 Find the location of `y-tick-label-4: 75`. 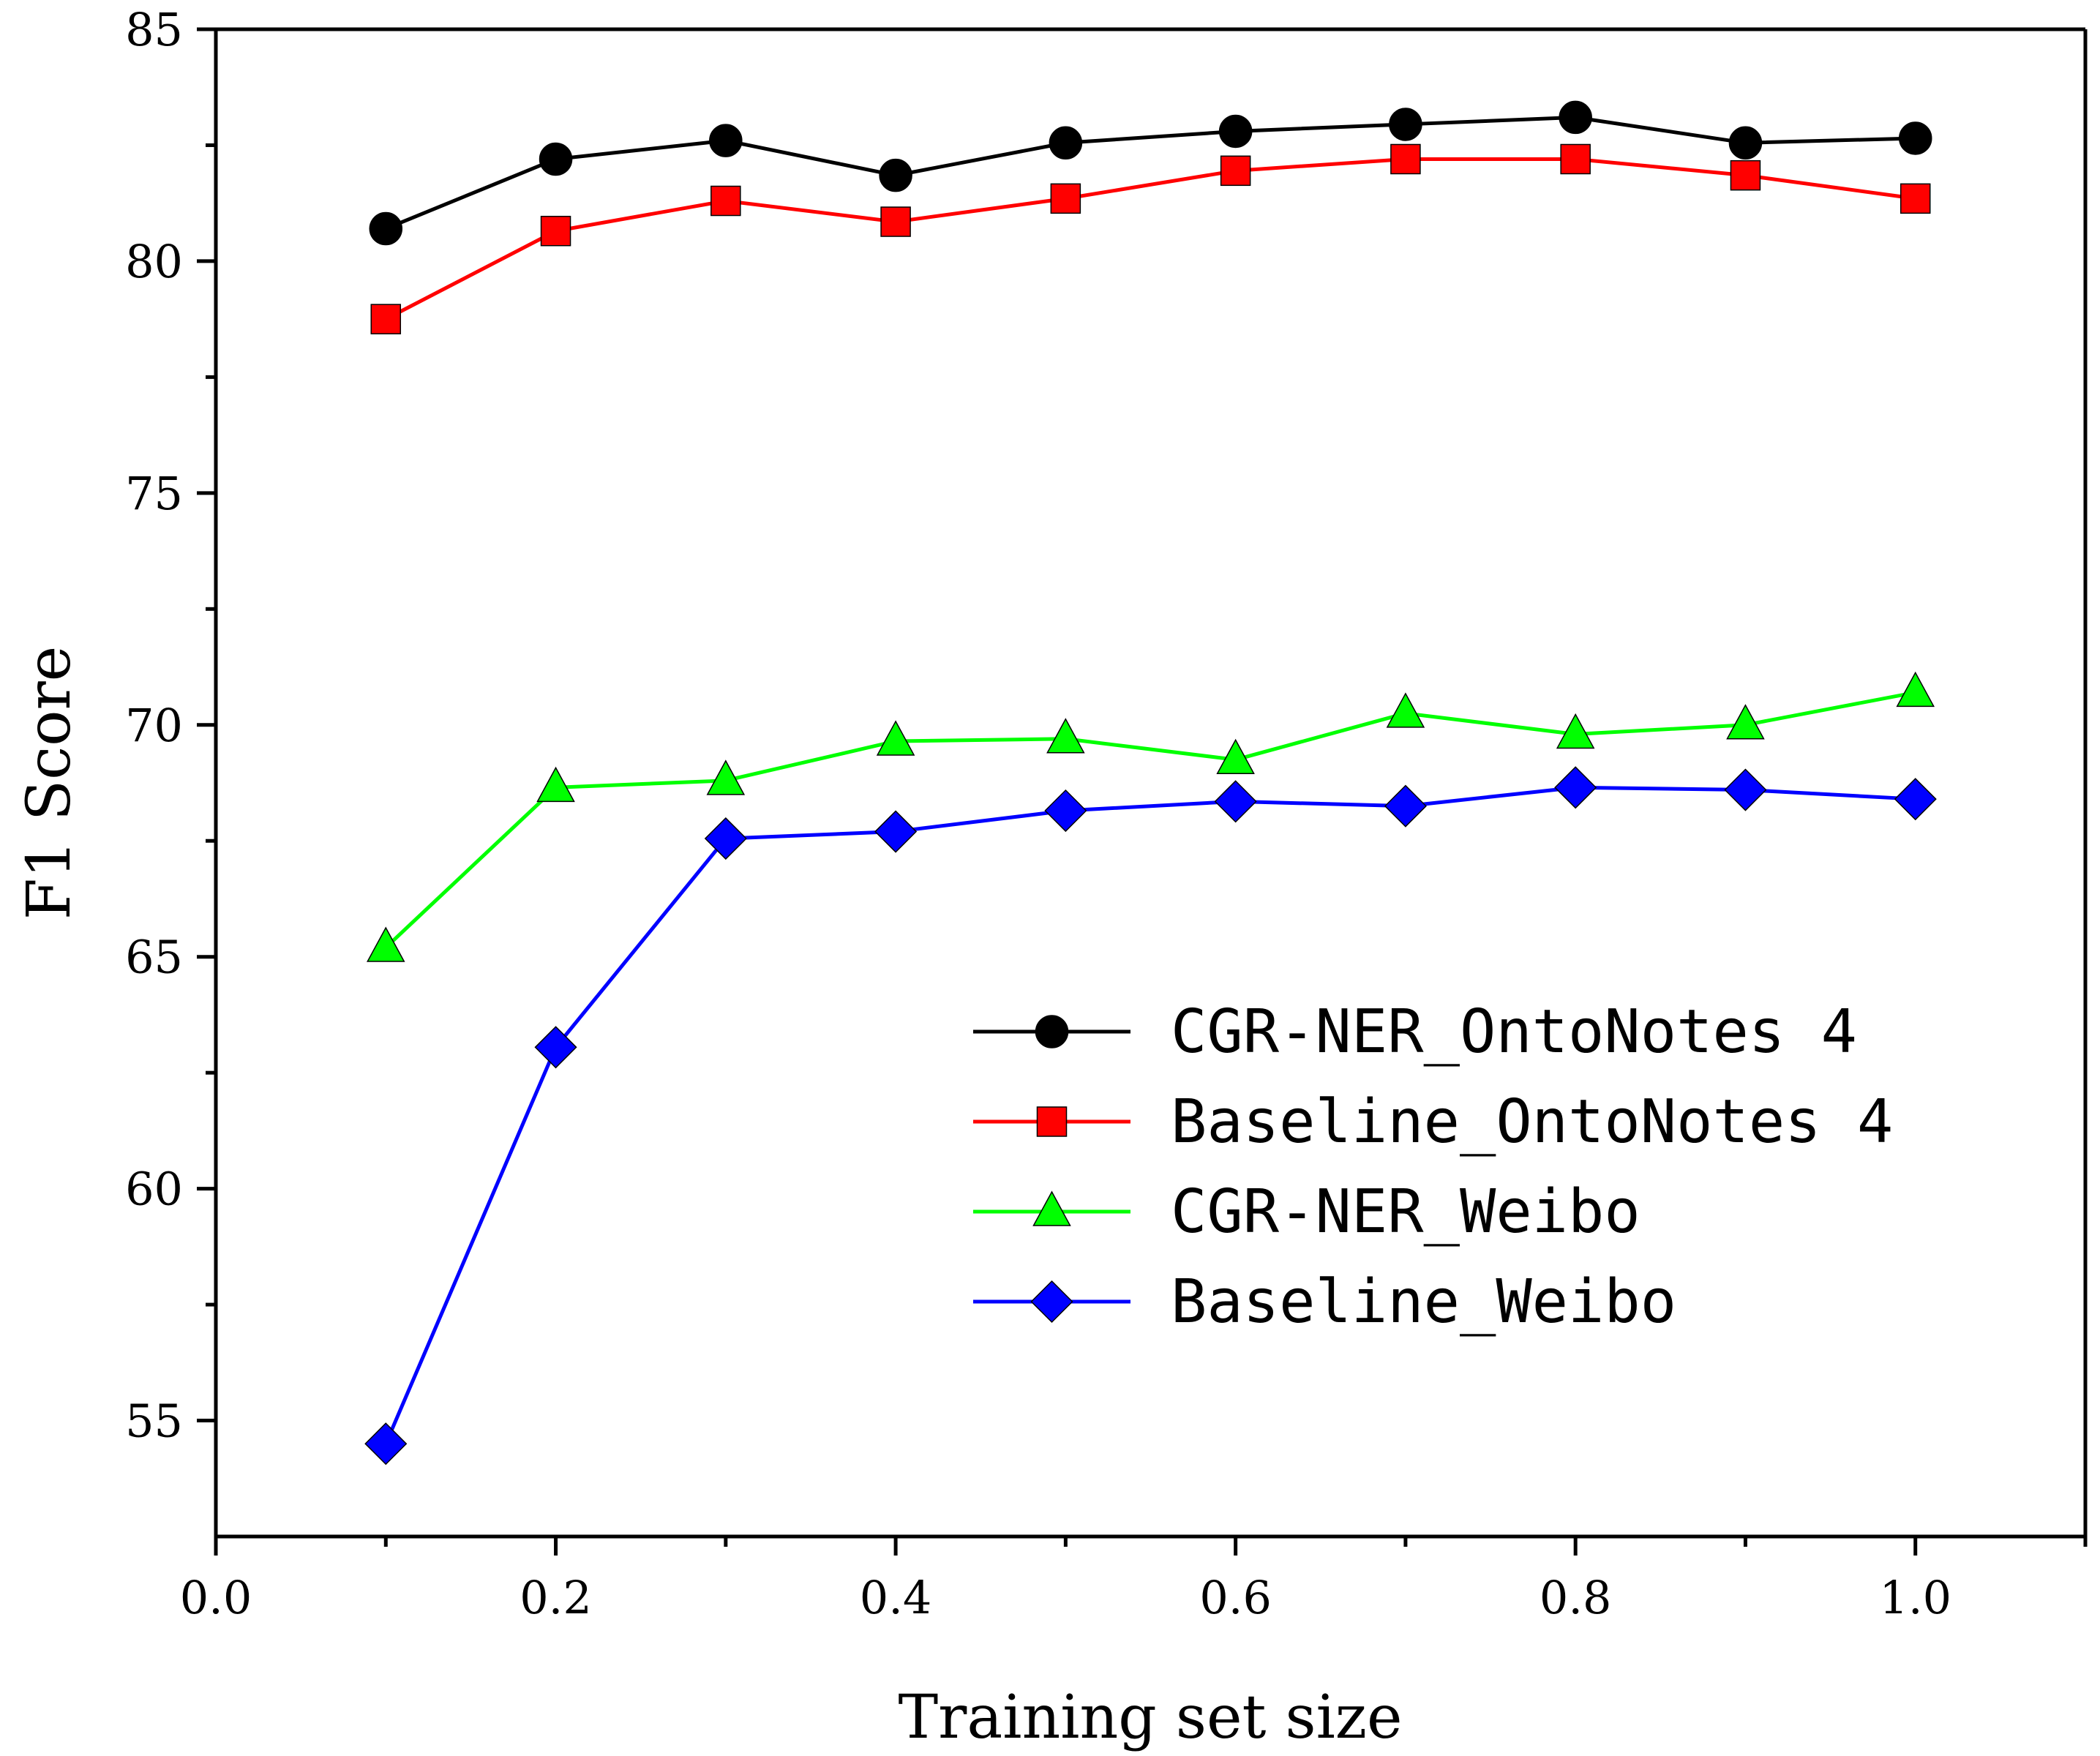

y-tick-label-4: 75 is located at coordinates (154, 493).